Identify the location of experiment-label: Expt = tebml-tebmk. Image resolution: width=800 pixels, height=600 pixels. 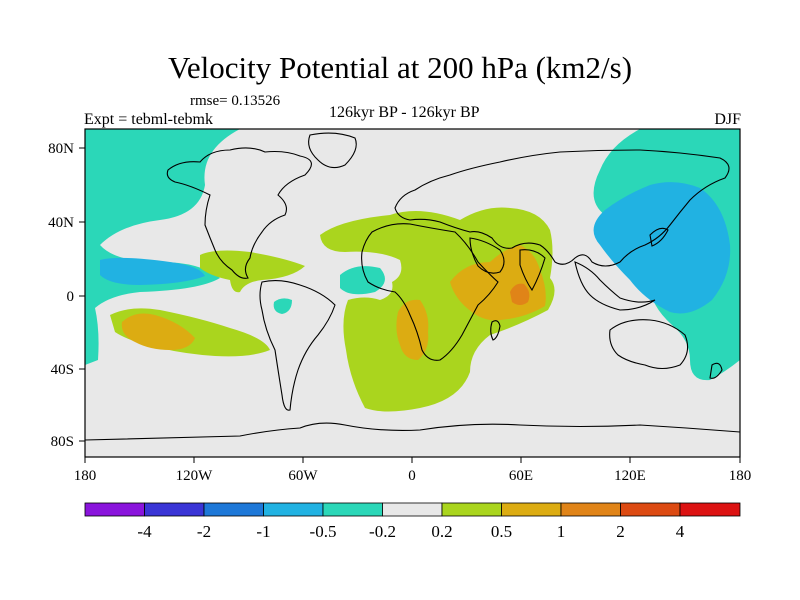
(148, 119).